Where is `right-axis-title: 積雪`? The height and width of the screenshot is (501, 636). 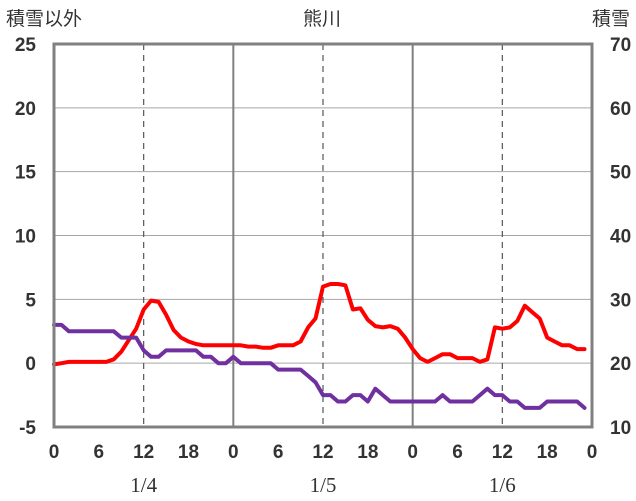 right-axis-title: 積雪 is located at coordinates (611, 19).